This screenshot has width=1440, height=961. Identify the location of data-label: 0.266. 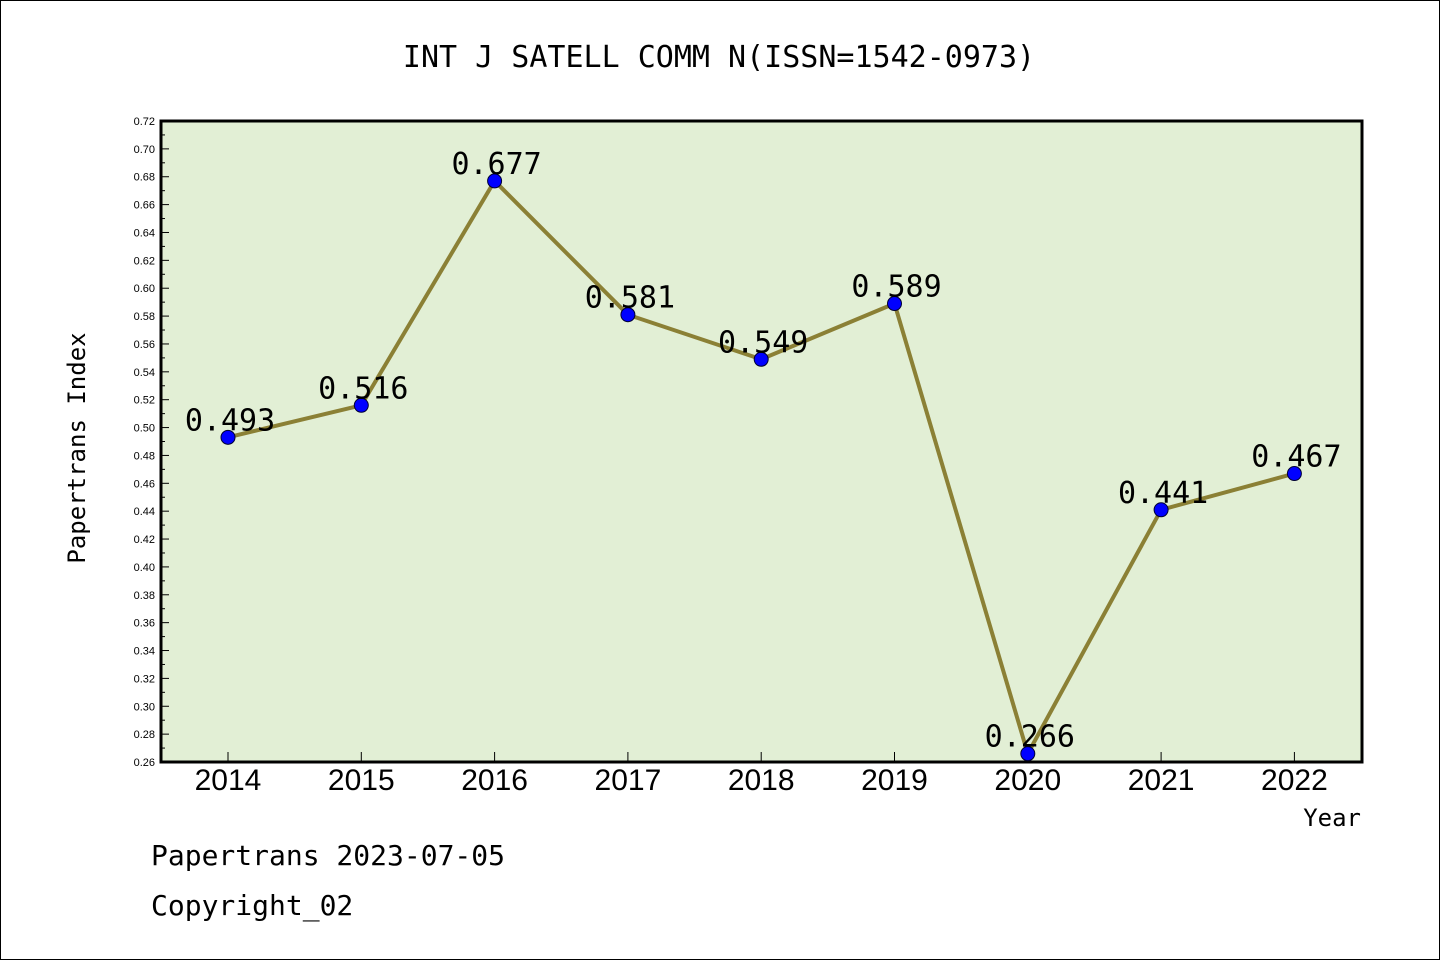
(1030, 737).